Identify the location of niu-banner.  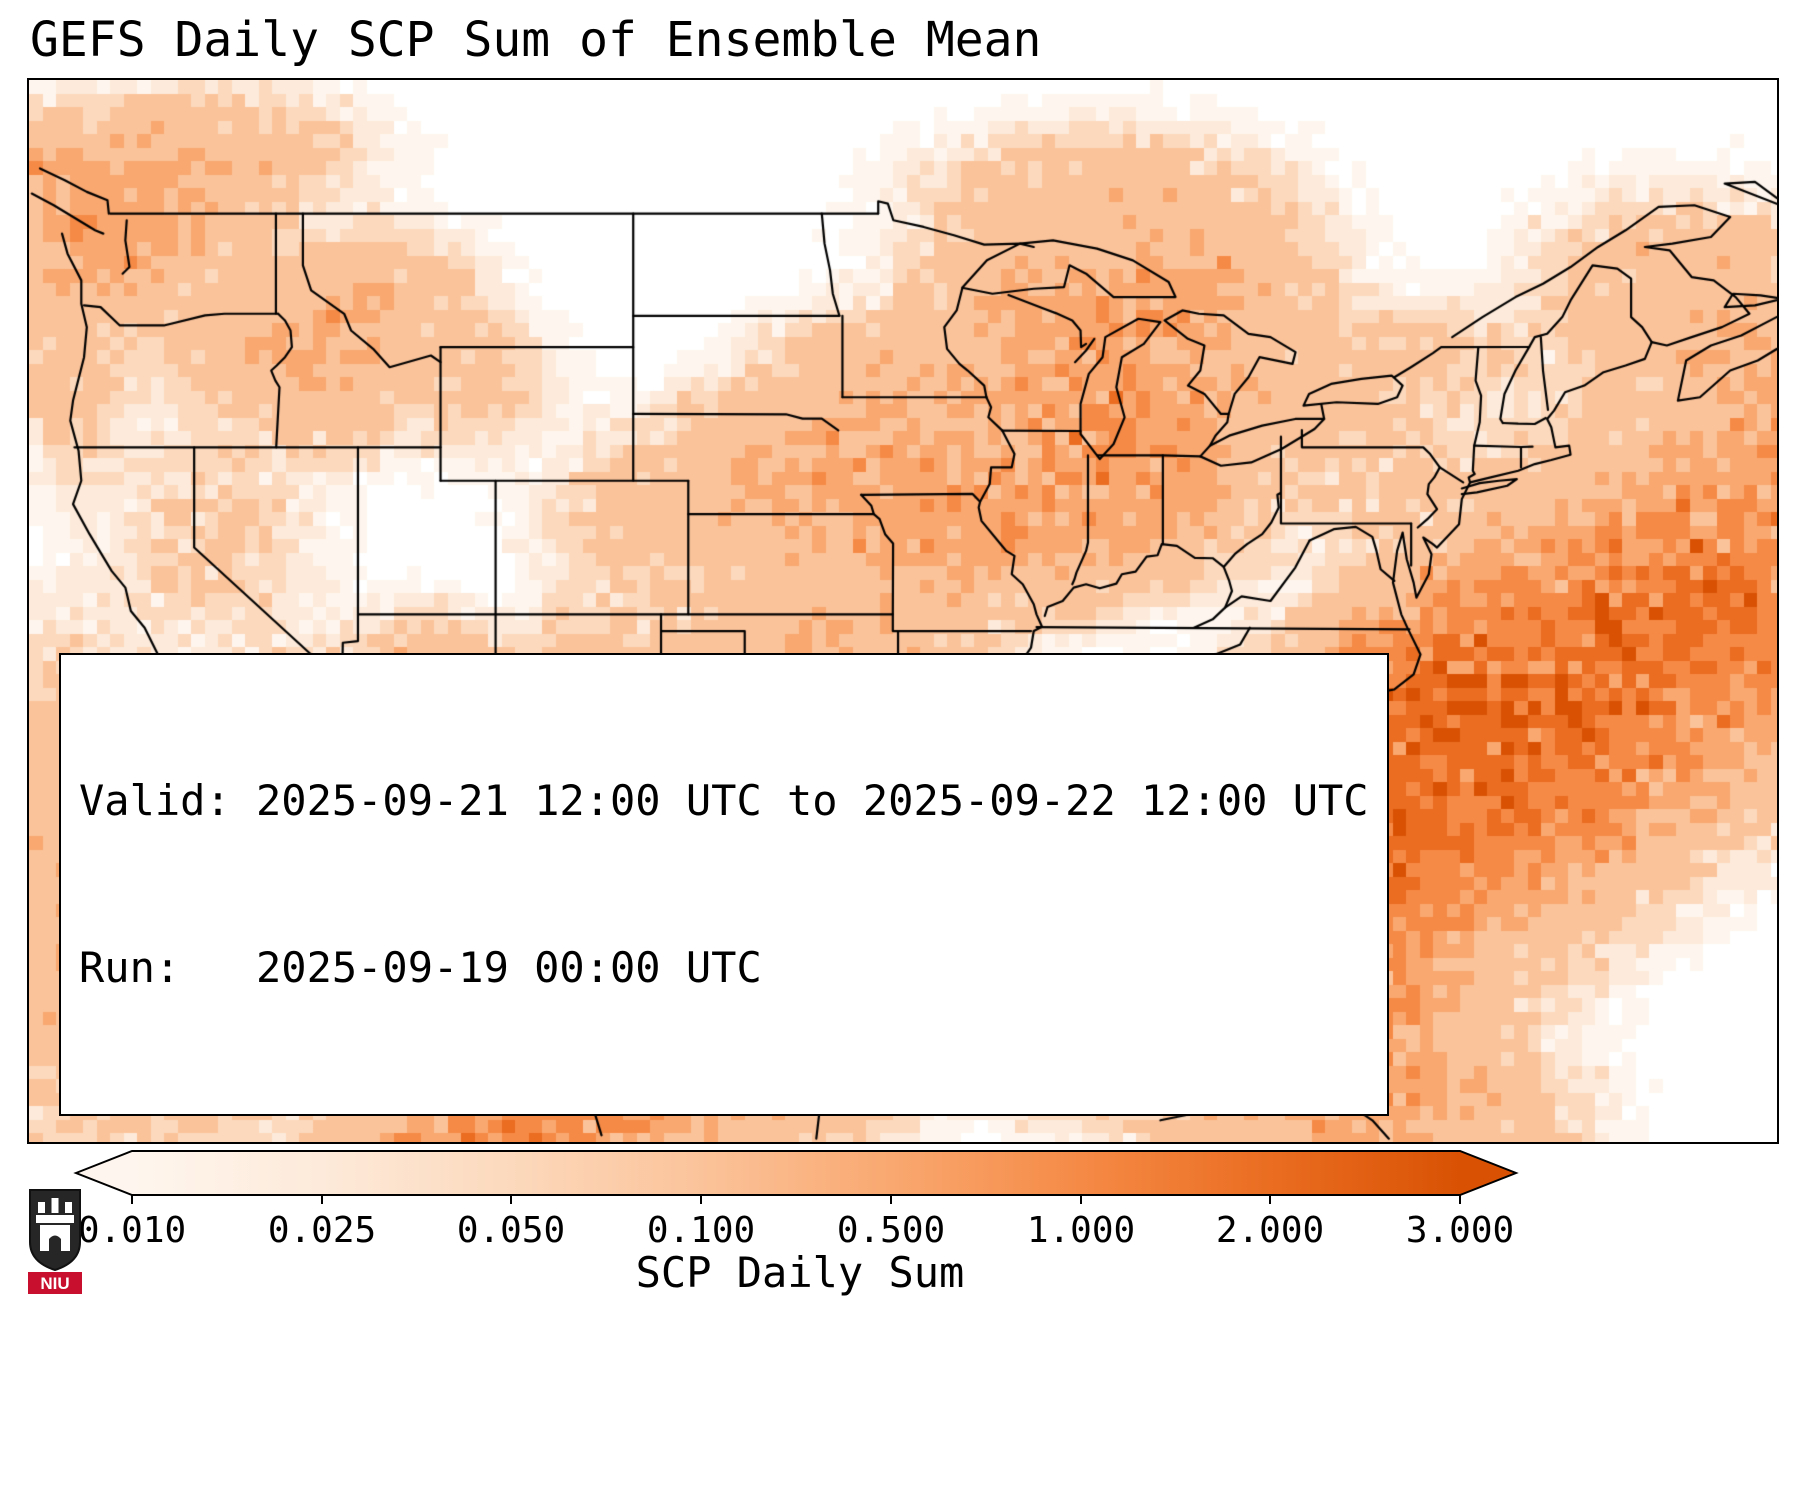
(55, 1283).